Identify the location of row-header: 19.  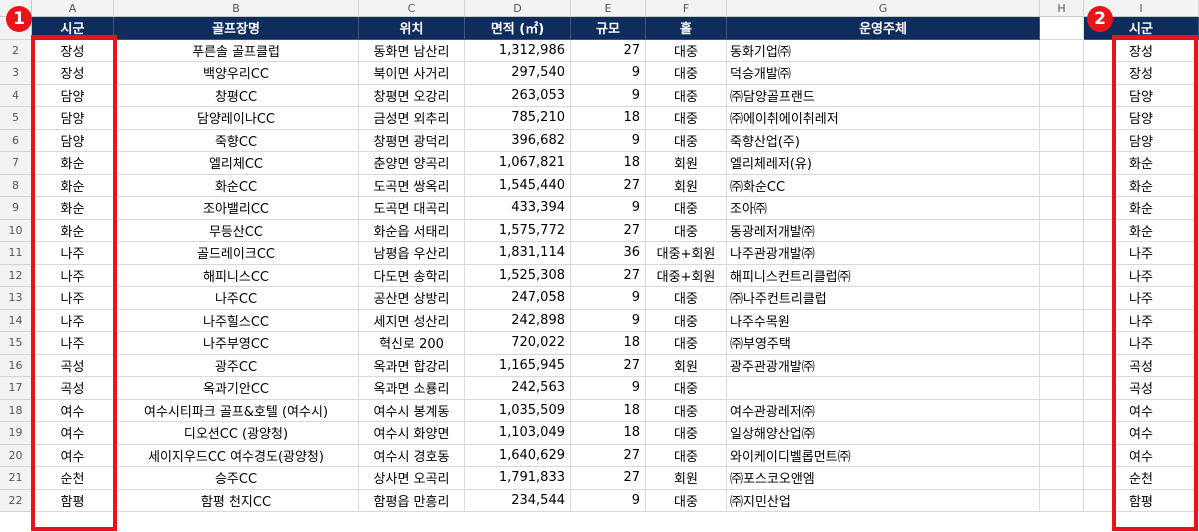
(16, 433).